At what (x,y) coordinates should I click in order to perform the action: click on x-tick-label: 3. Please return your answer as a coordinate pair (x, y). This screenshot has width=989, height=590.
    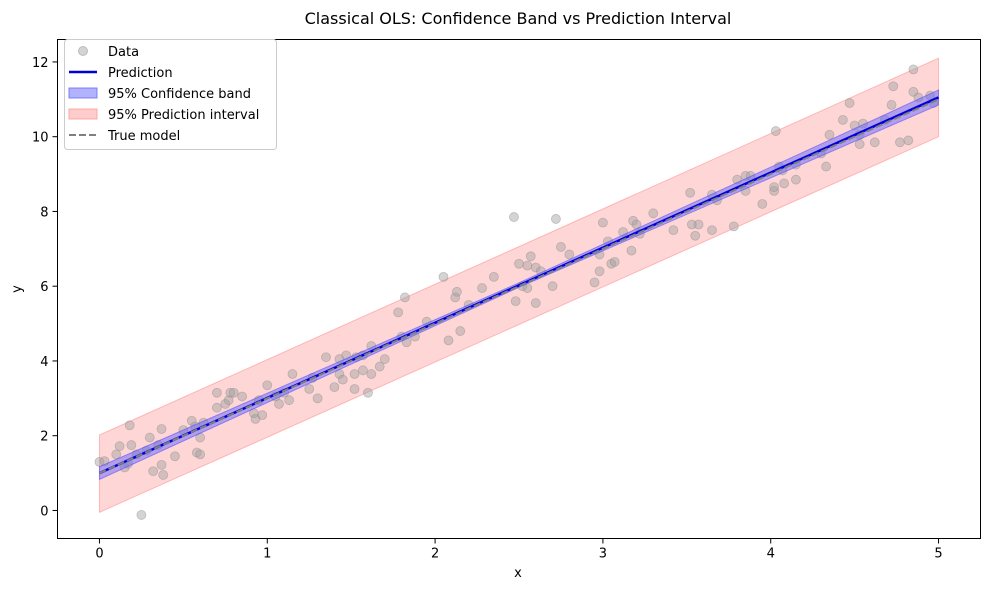
    Looking at the image, I should click on (603, 554).